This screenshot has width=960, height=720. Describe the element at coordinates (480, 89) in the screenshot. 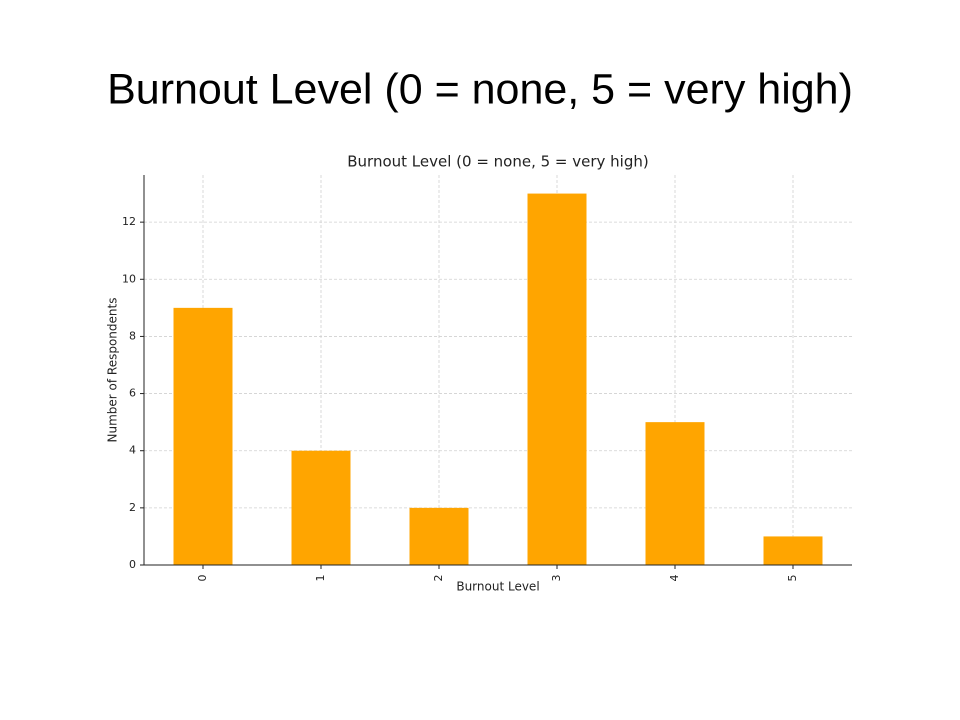

I see `slide-title: Burnout Level (0 = none, 5 = very high)` at that location.